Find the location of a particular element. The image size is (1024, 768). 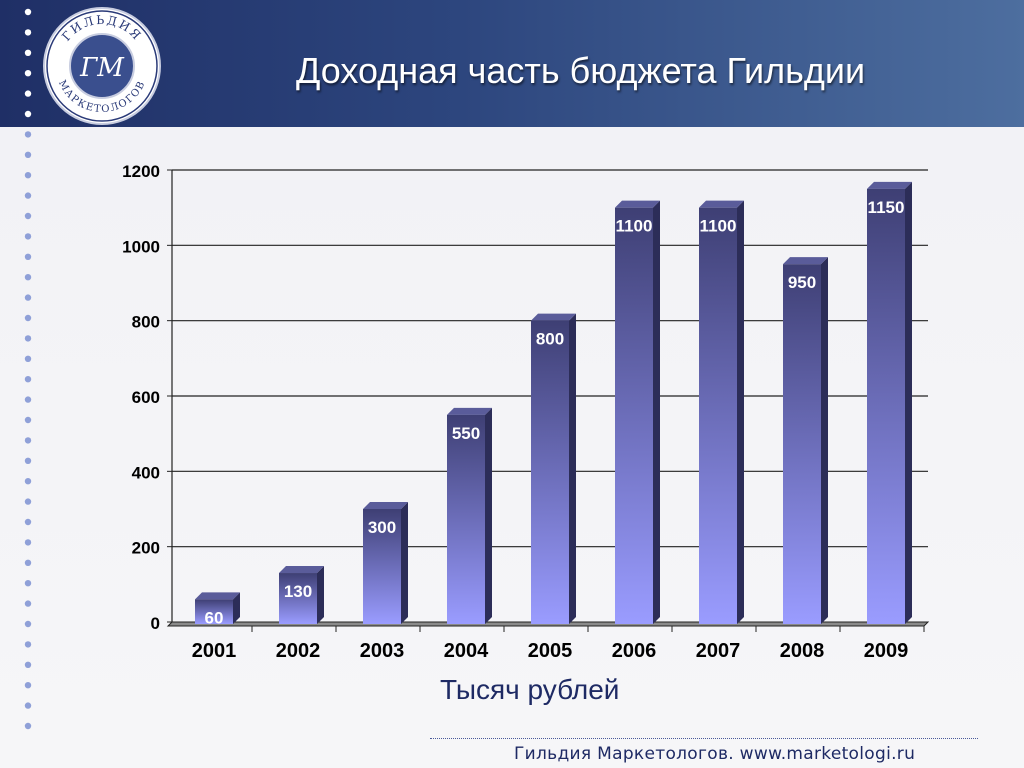

bar-2009 is located at coordinates (889, 403).